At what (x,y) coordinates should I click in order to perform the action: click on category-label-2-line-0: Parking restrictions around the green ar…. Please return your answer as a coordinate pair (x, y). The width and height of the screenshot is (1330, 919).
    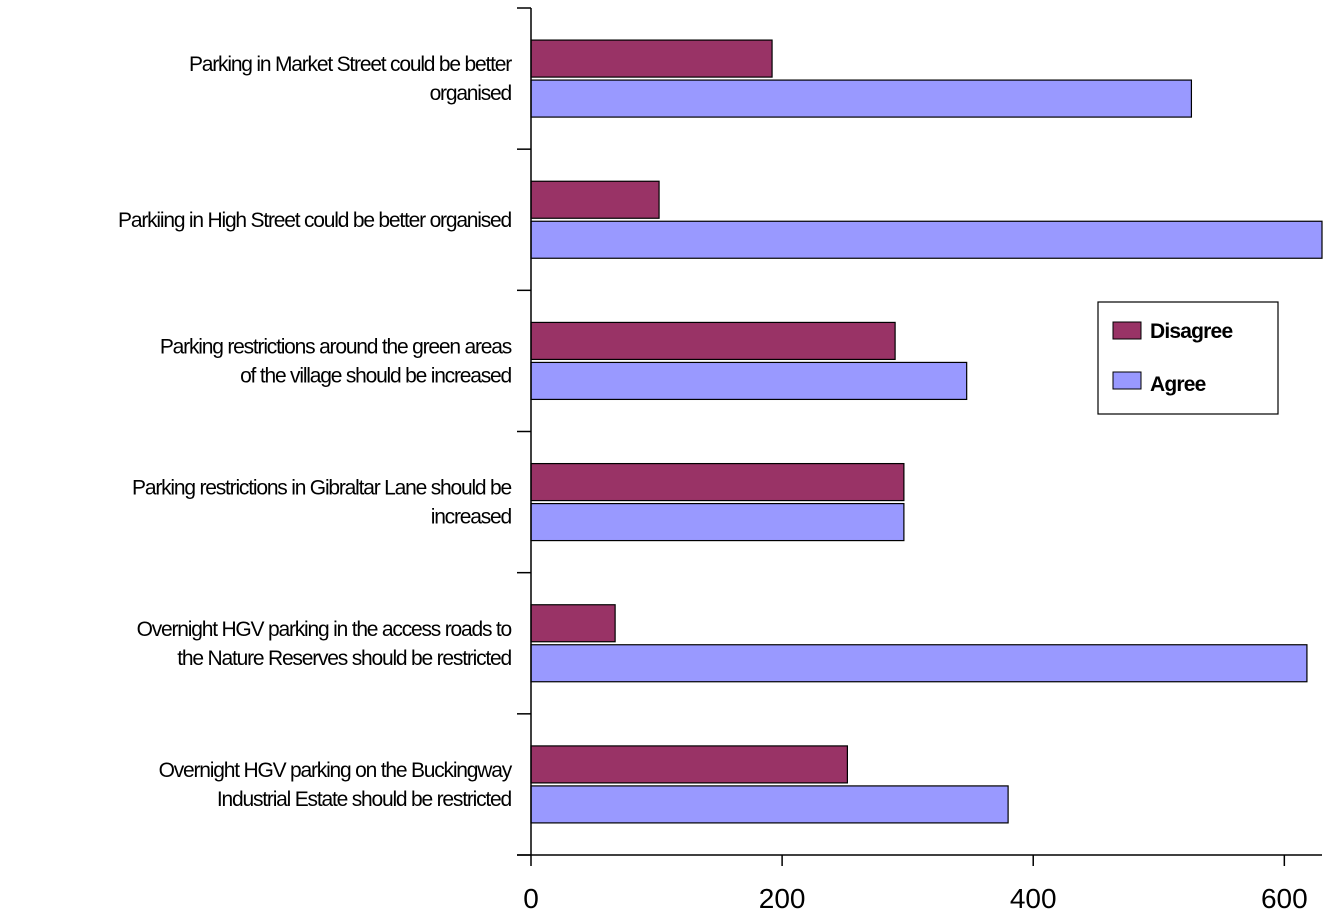
    Looking at the image, I should click on (336, 346).